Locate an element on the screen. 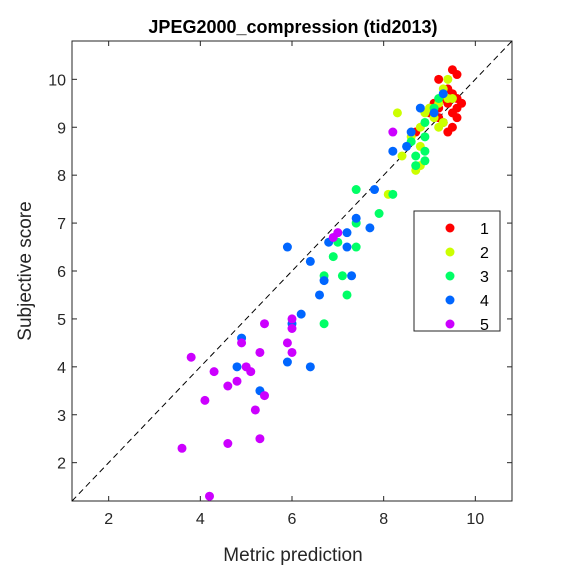 Image resolution: width=567 pixels, height=567 pixels. chart-title: JPEG2000_compression (tid2013) is located at coordinates (292, 27).